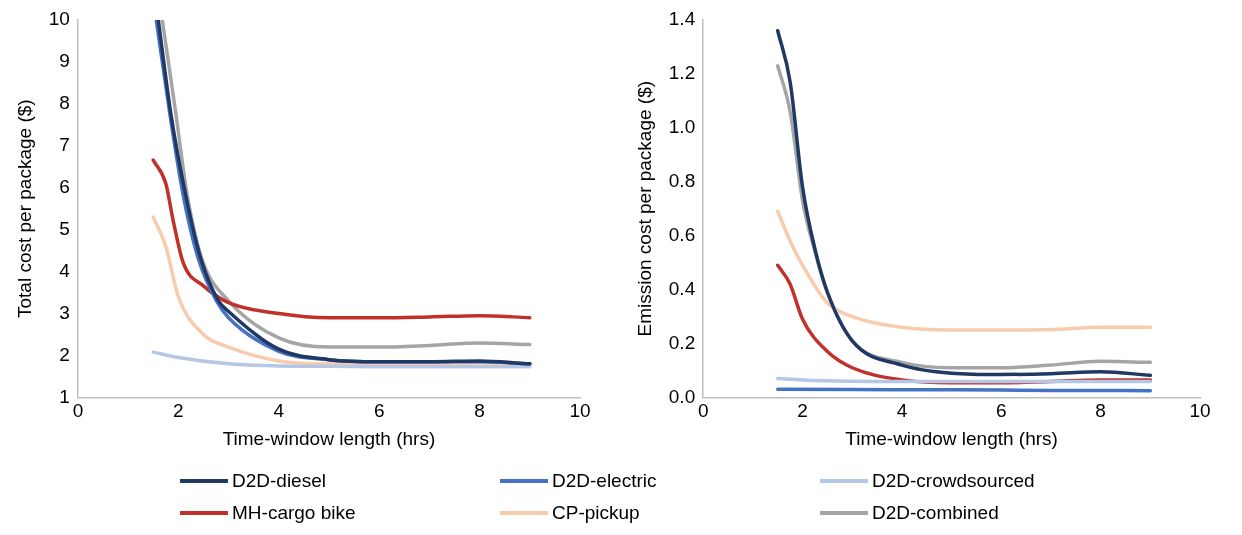  I want to click on y-tick-label: 0.0, so click(682, 396).